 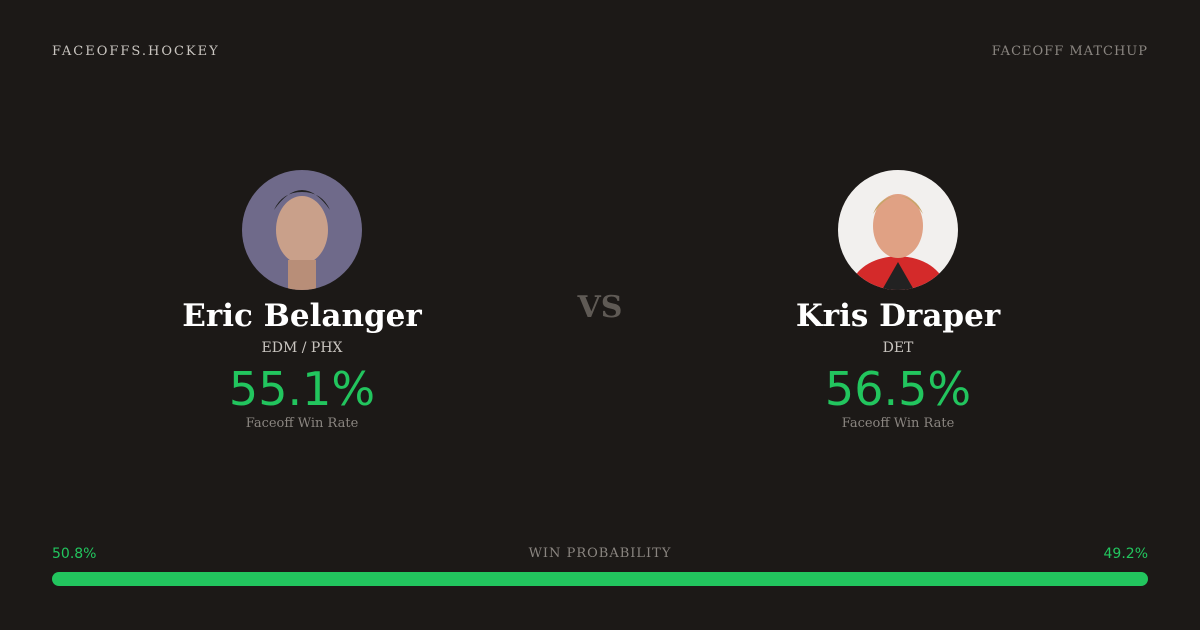 What do you see at coordinates (302, 316) in the screenshot?
I see `player-name: Eric Belanger` at bounding box center [302, 316].